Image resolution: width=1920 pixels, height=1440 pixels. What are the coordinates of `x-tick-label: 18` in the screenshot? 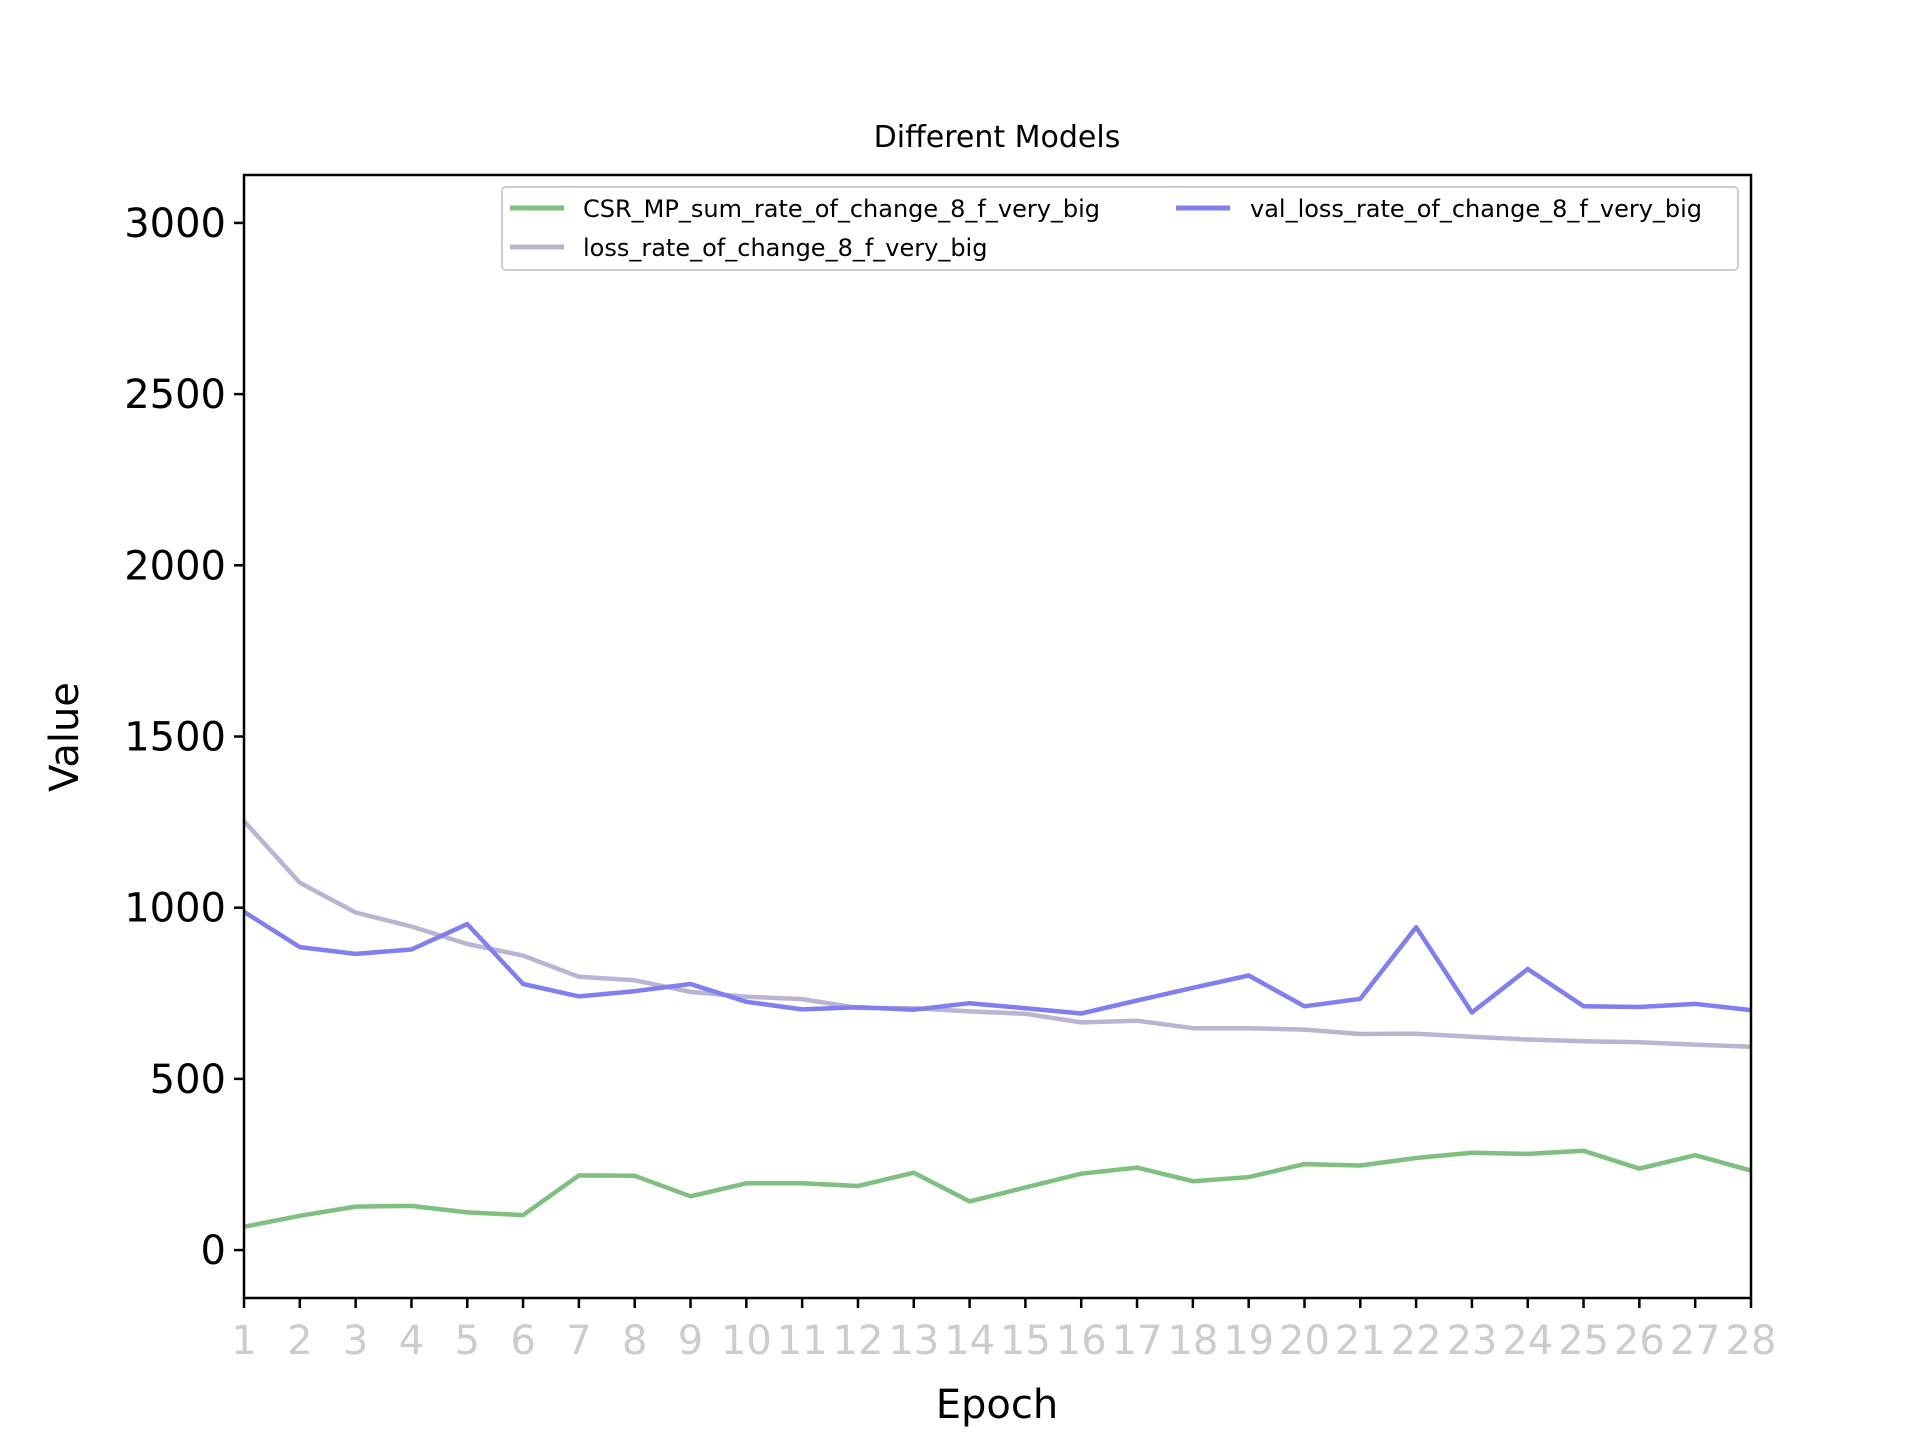 It's located at (1192, 1341).